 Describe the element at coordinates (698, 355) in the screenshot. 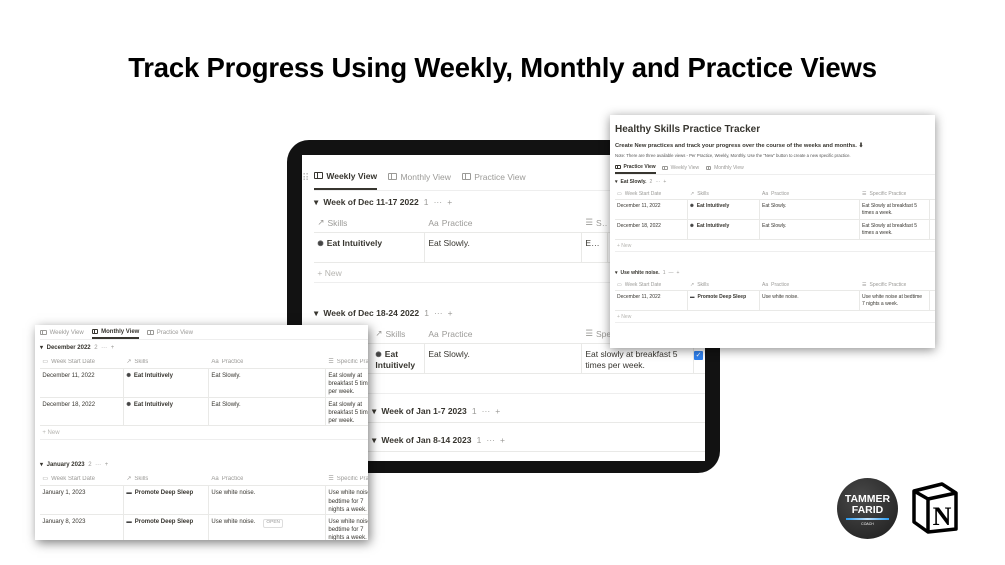

I see `done-checkbox: ✓` at that location.